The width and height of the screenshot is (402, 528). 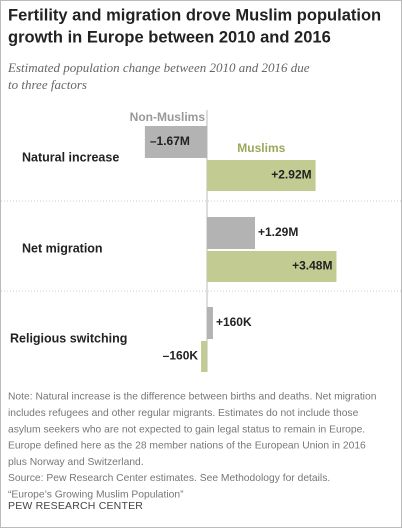 What do you see at coordinates (75, 506) in the screenshot?
I see `credit: PEW RESEARCH CENTER` at bounding box center [75, 506].